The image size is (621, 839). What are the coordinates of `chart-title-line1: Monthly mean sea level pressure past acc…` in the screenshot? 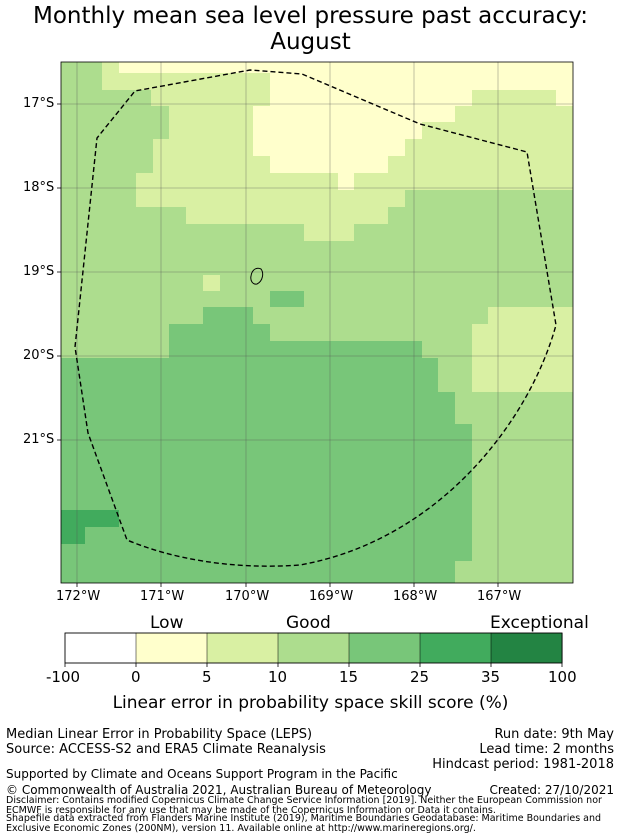 It's located at (310, 16).